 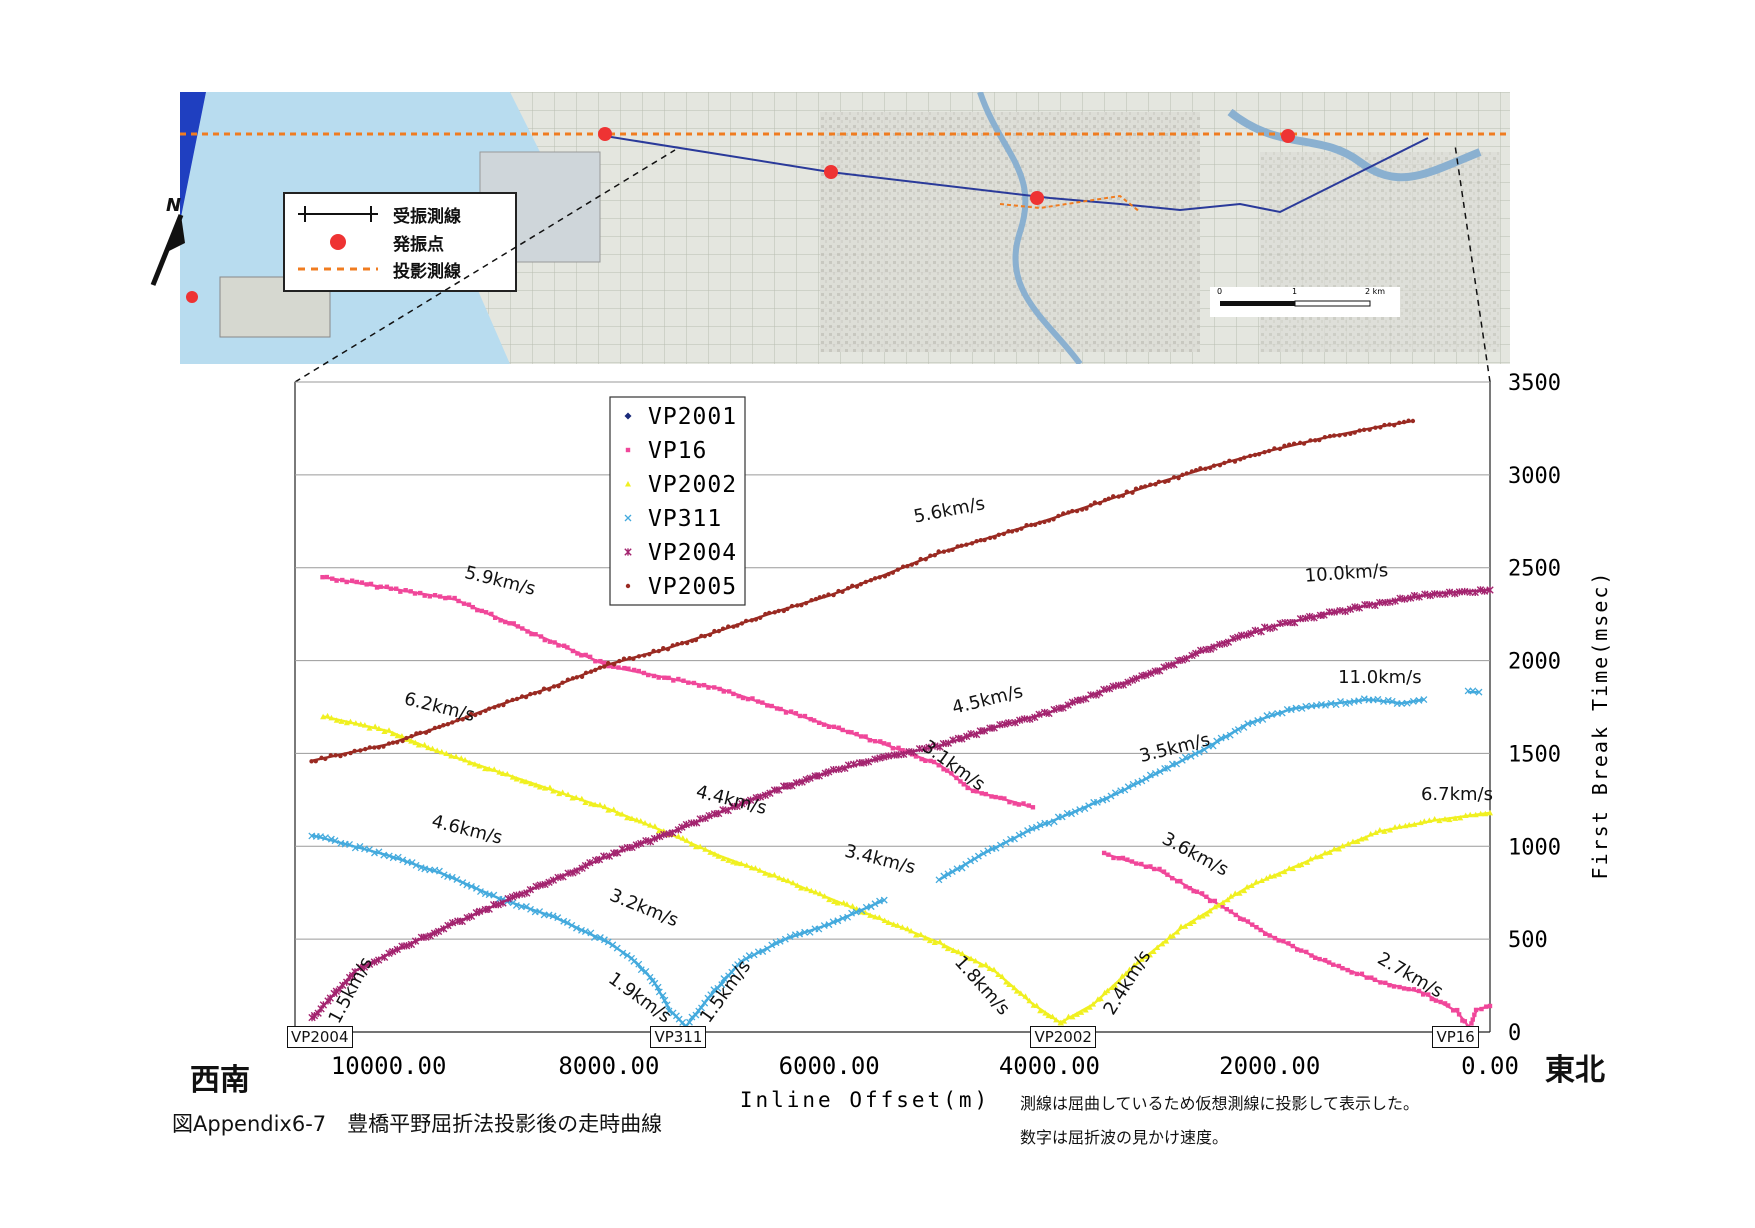 What do you see at coordinates (427, 217) in the screenshot?
I see `legend-receiver-line: 受振測線` at bounding box center [427, 217].